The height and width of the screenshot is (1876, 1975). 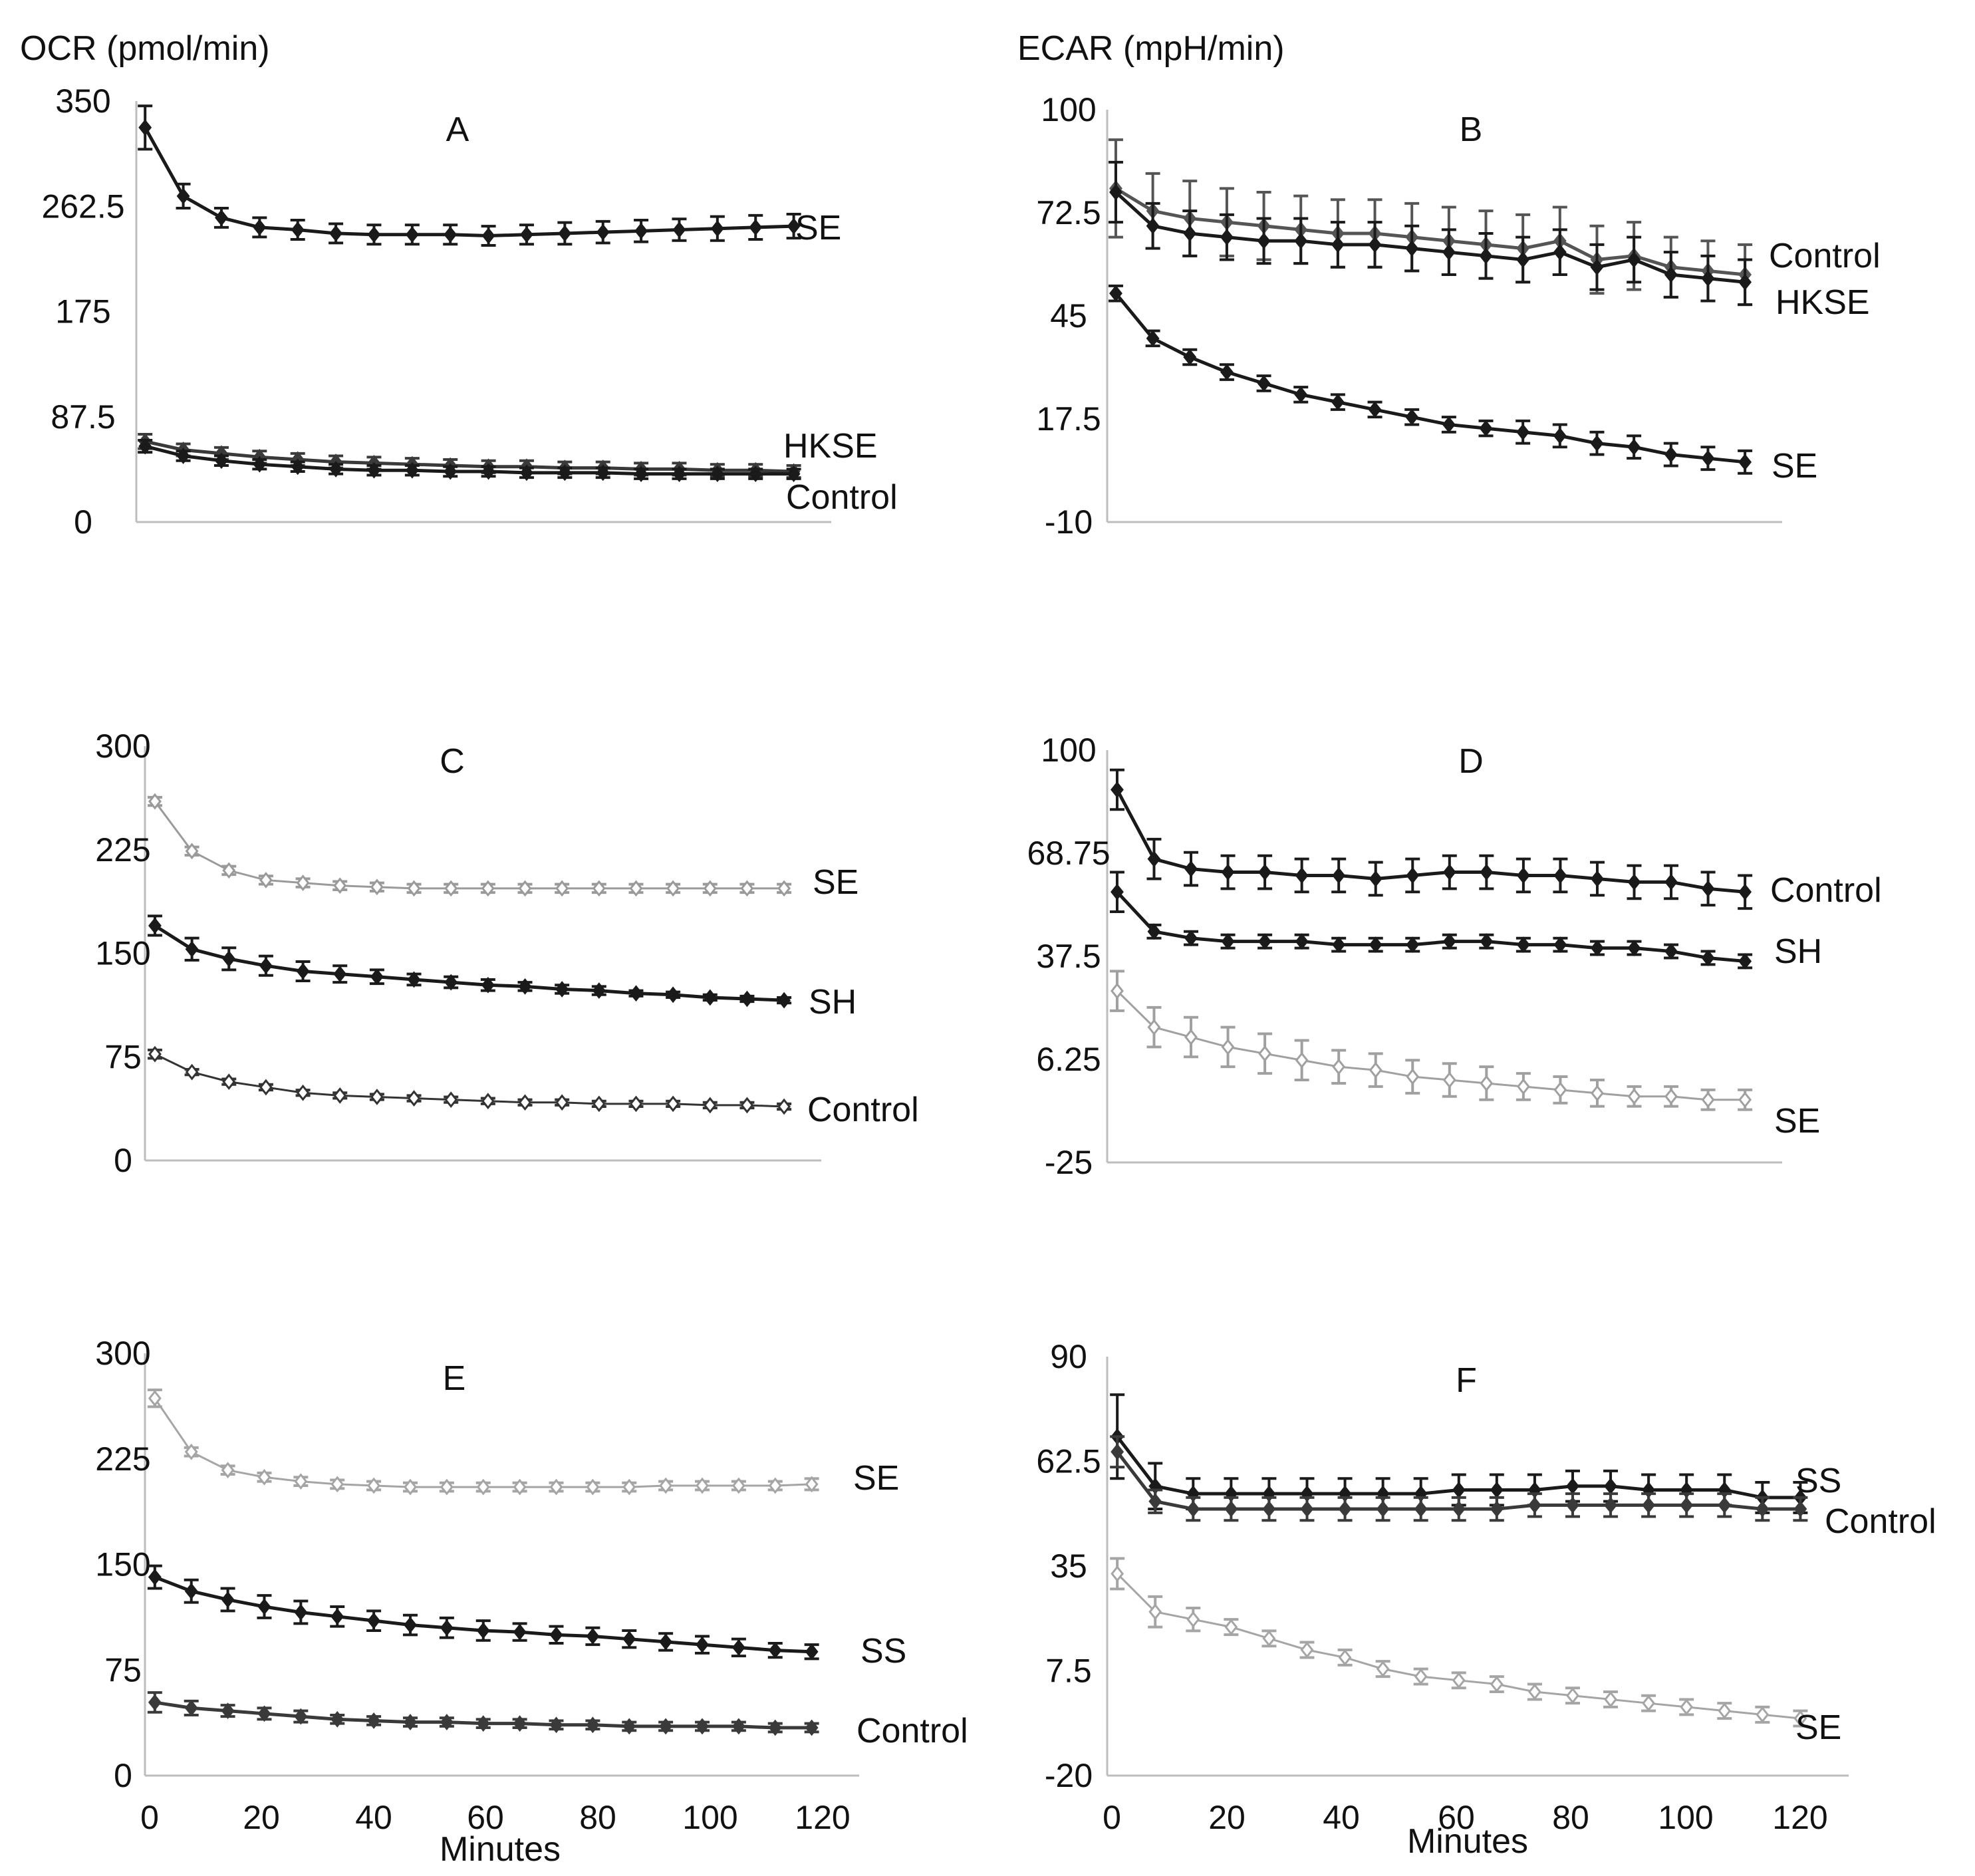 I want to click on y-tick-label: 262.5, so click(x=82, y=206).